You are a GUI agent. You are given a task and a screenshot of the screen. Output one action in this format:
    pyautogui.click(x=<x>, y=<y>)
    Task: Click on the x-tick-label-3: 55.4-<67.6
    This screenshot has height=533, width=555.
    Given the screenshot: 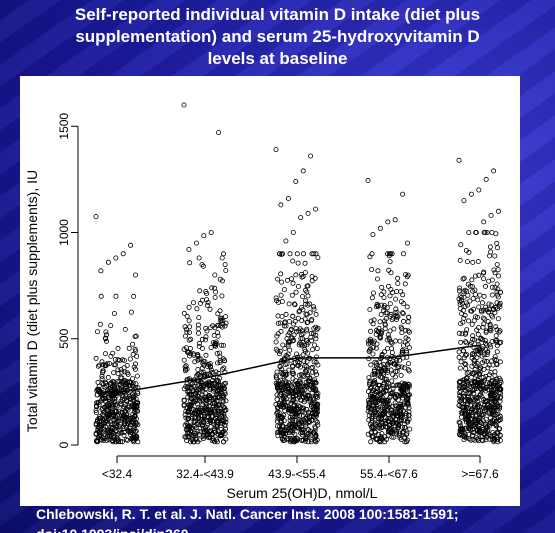 What is the action you would take?
    pyautogui.click(x=389, y=474)
    